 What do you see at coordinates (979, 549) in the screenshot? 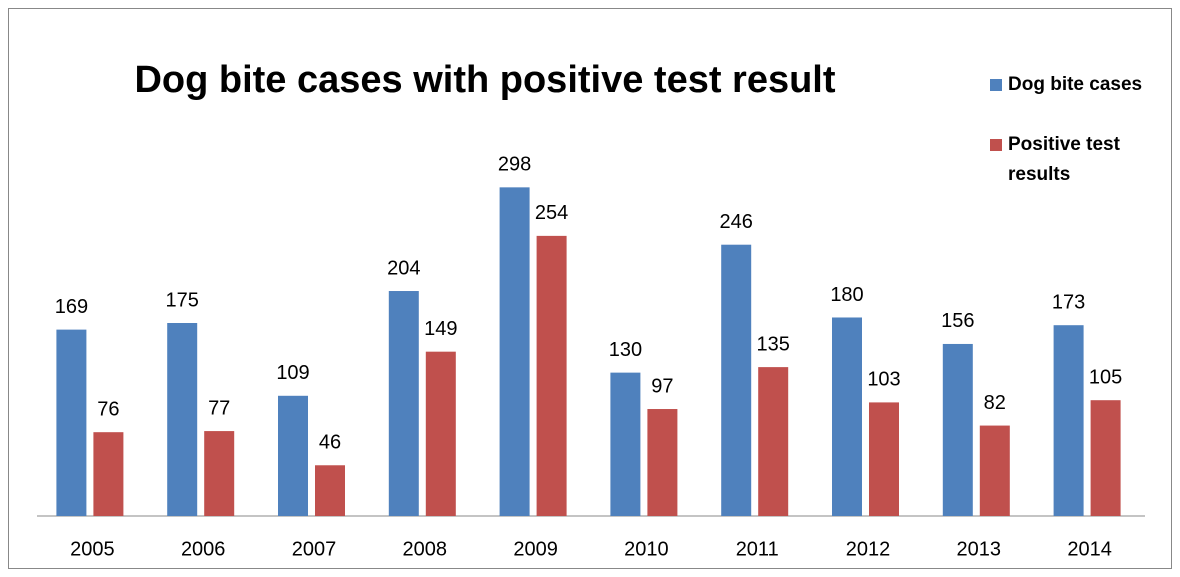
I see `x-tick-label: 2013` at bounding box center [979, 549].